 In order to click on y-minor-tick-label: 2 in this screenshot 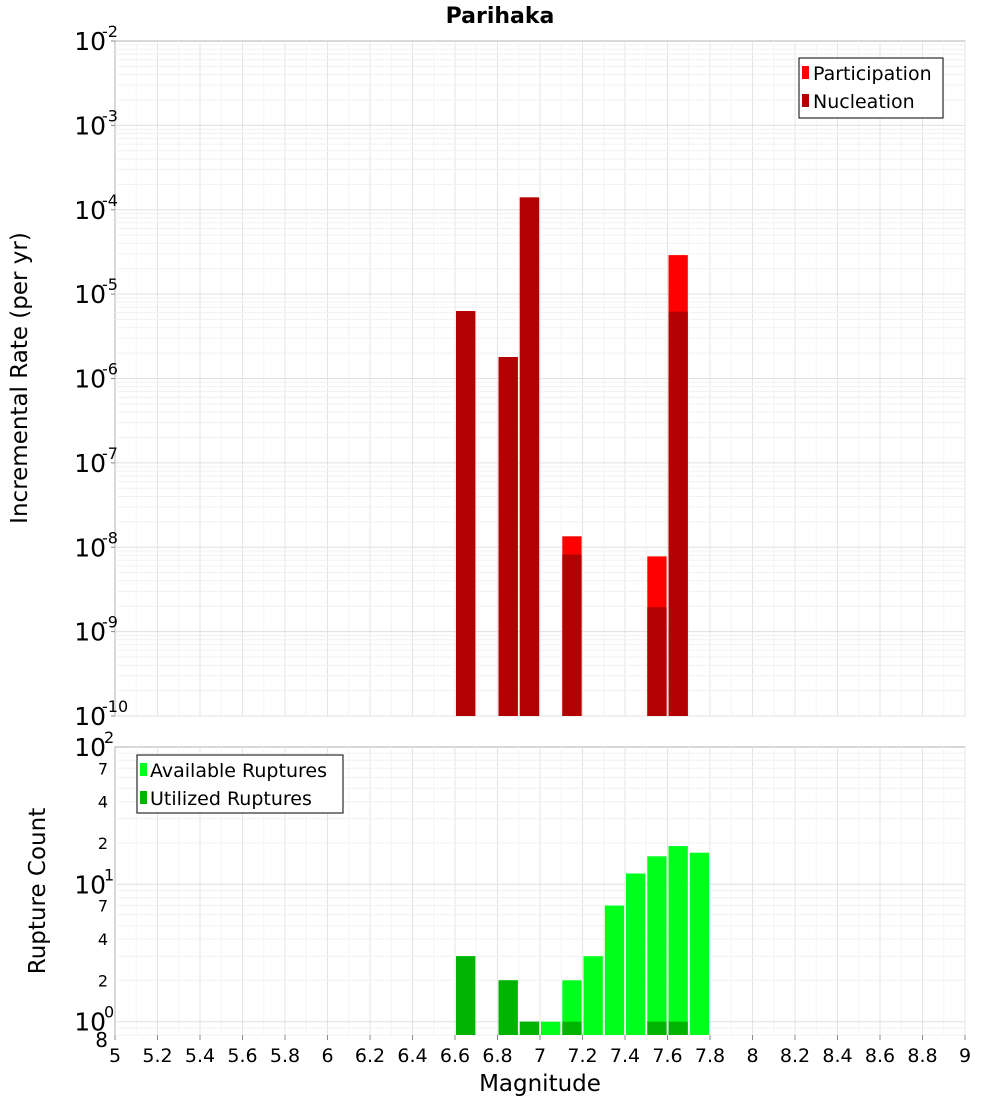, I will do `click(103, 980)`.